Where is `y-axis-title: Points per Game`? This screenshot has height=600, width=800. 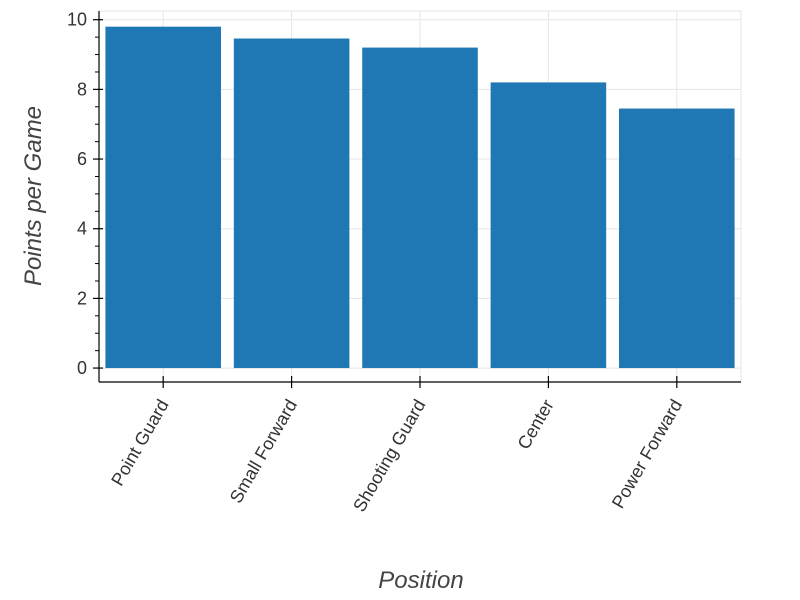
y-axis-title: Points per Game is located at coordinates (33, 196).